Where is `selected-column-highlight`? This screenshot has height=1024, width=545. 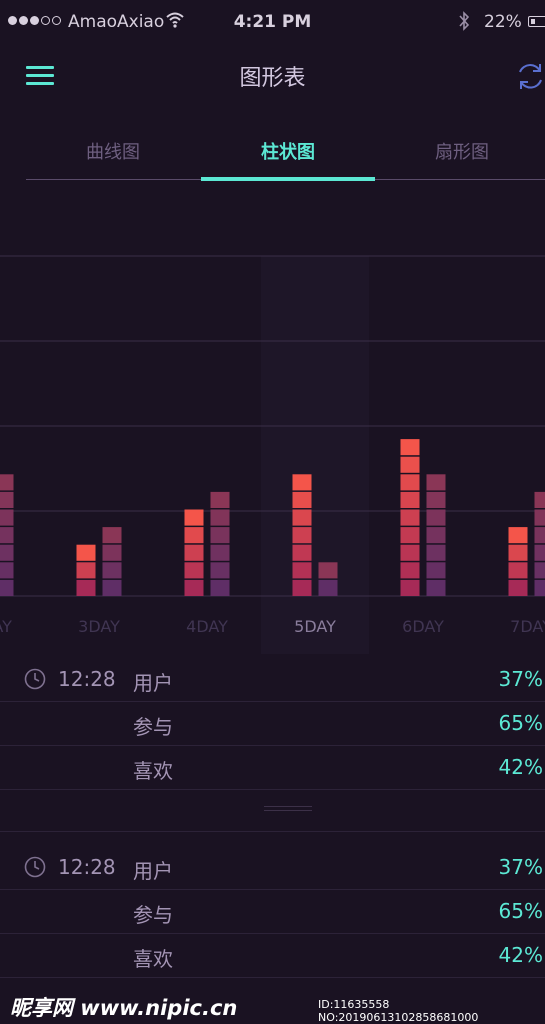 selected-column-highlight is located at coordinates (315, 455).